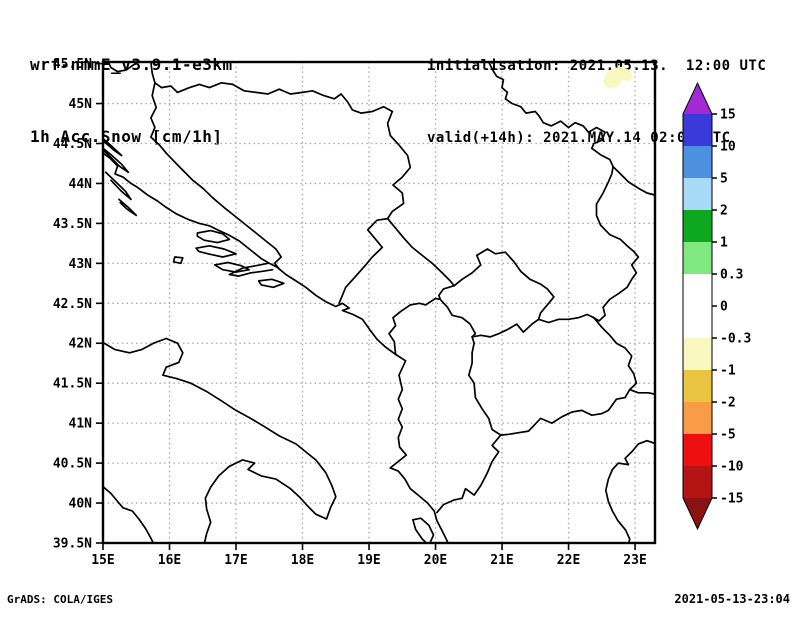 The height and width of the screenshot is (618, 800). What do you see at coordinates (126, 136) in the screenshot?
I see `variable-title: 1h Acc.Snow [cm/1h]` at bounding box center [126, 136].